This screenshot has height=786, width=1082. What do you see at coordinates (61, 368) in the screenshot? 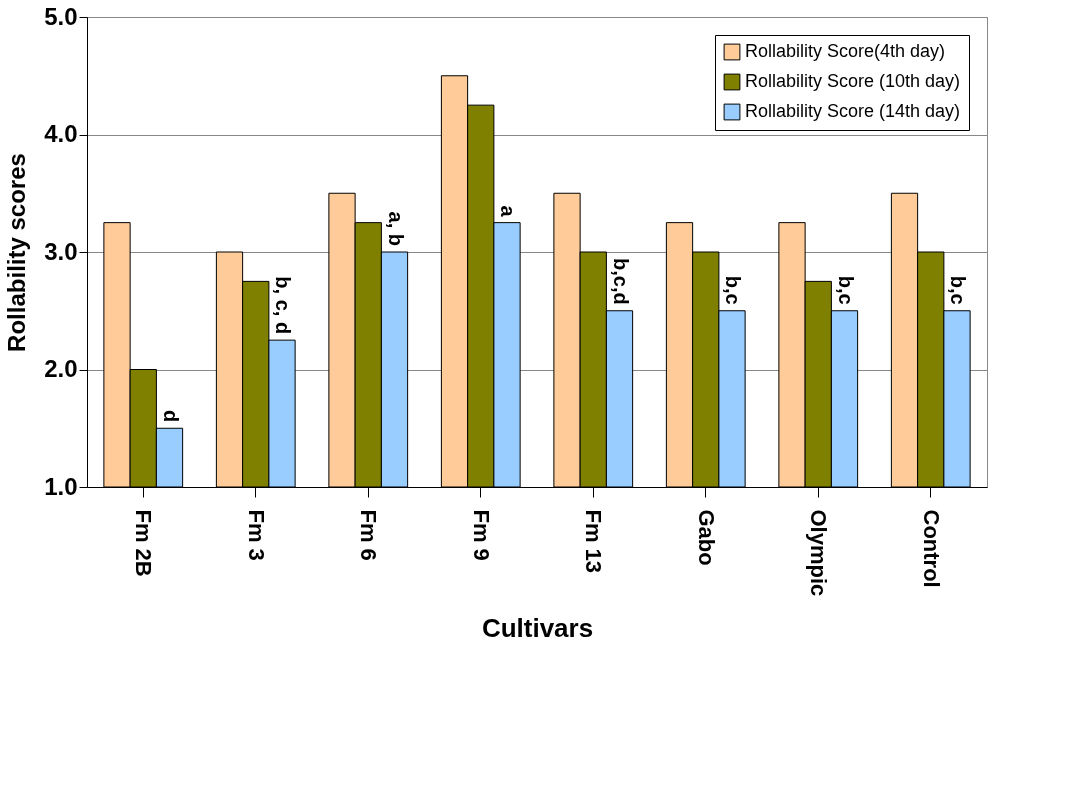
I see `y-tick-label: 2.0` at bounding box center [61, 368].